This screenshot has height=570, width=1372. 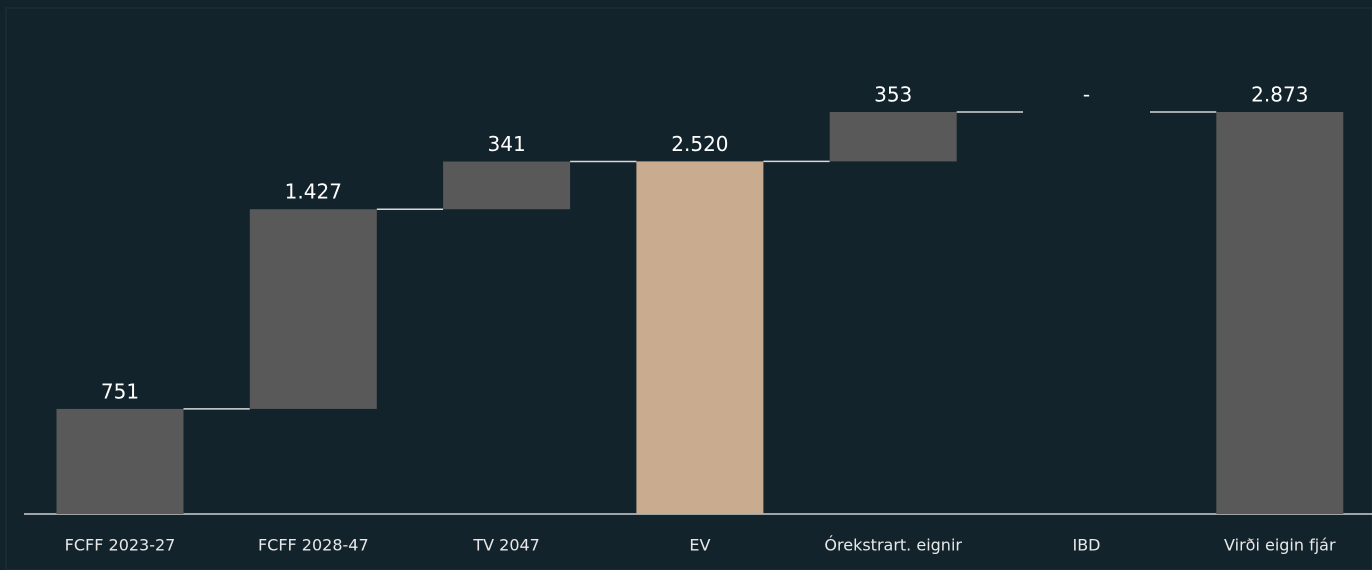 What do you see at coordinates (1280, 545) in the screenshot?
I see `x-tick-label: Virði eigin fjár` at bounding box center [1280, 545].